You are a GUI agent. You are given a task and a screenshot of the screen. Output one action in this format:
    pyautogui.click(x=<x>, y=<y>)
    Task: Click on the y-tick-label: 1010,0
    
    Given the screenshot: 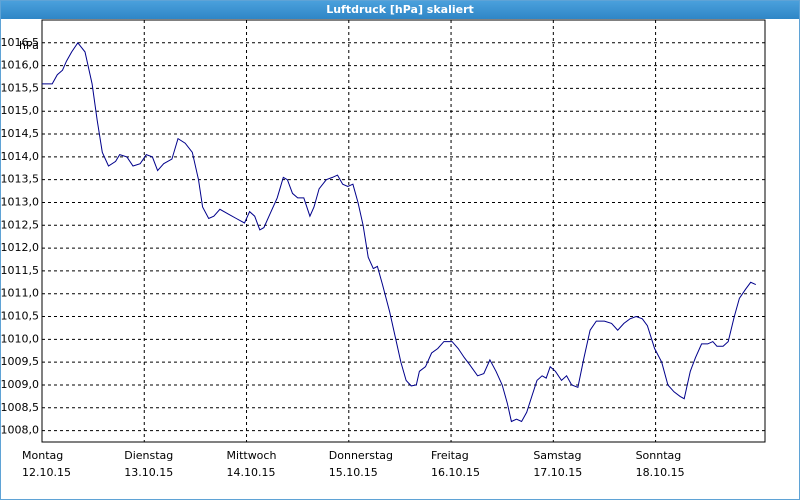 What is the action you would take?
    pyautogui.click(x=20, y=338)
    